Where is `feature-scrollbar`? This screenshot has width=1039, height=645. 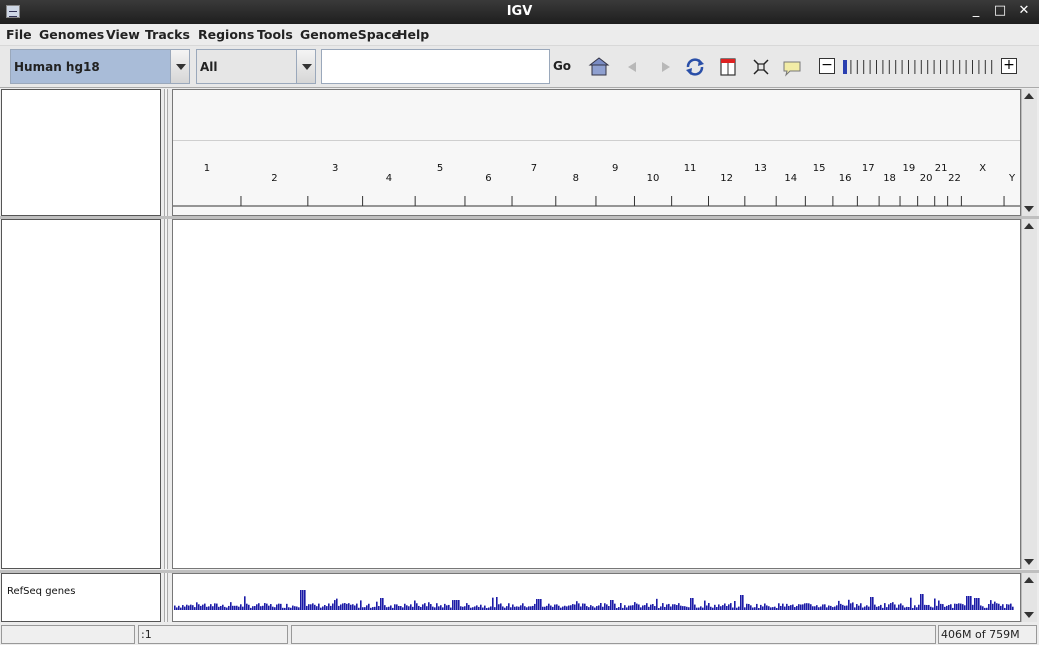 feature-scrollbar is located at coordinates (1029, 597).